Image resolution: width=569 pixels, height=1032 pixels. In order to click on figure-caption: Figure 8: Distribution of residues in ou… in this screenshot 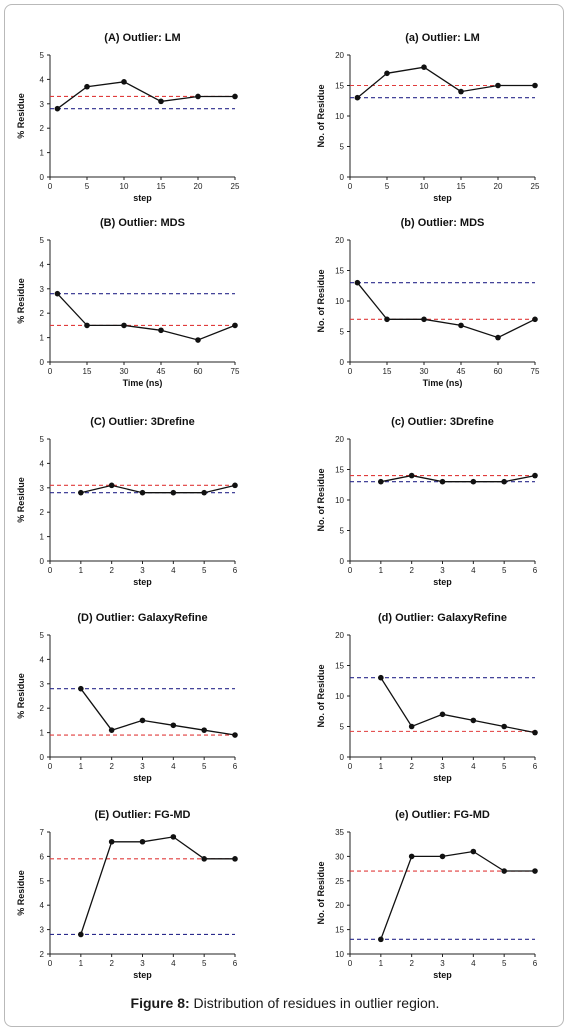, I will do `click(285, 1003)`.